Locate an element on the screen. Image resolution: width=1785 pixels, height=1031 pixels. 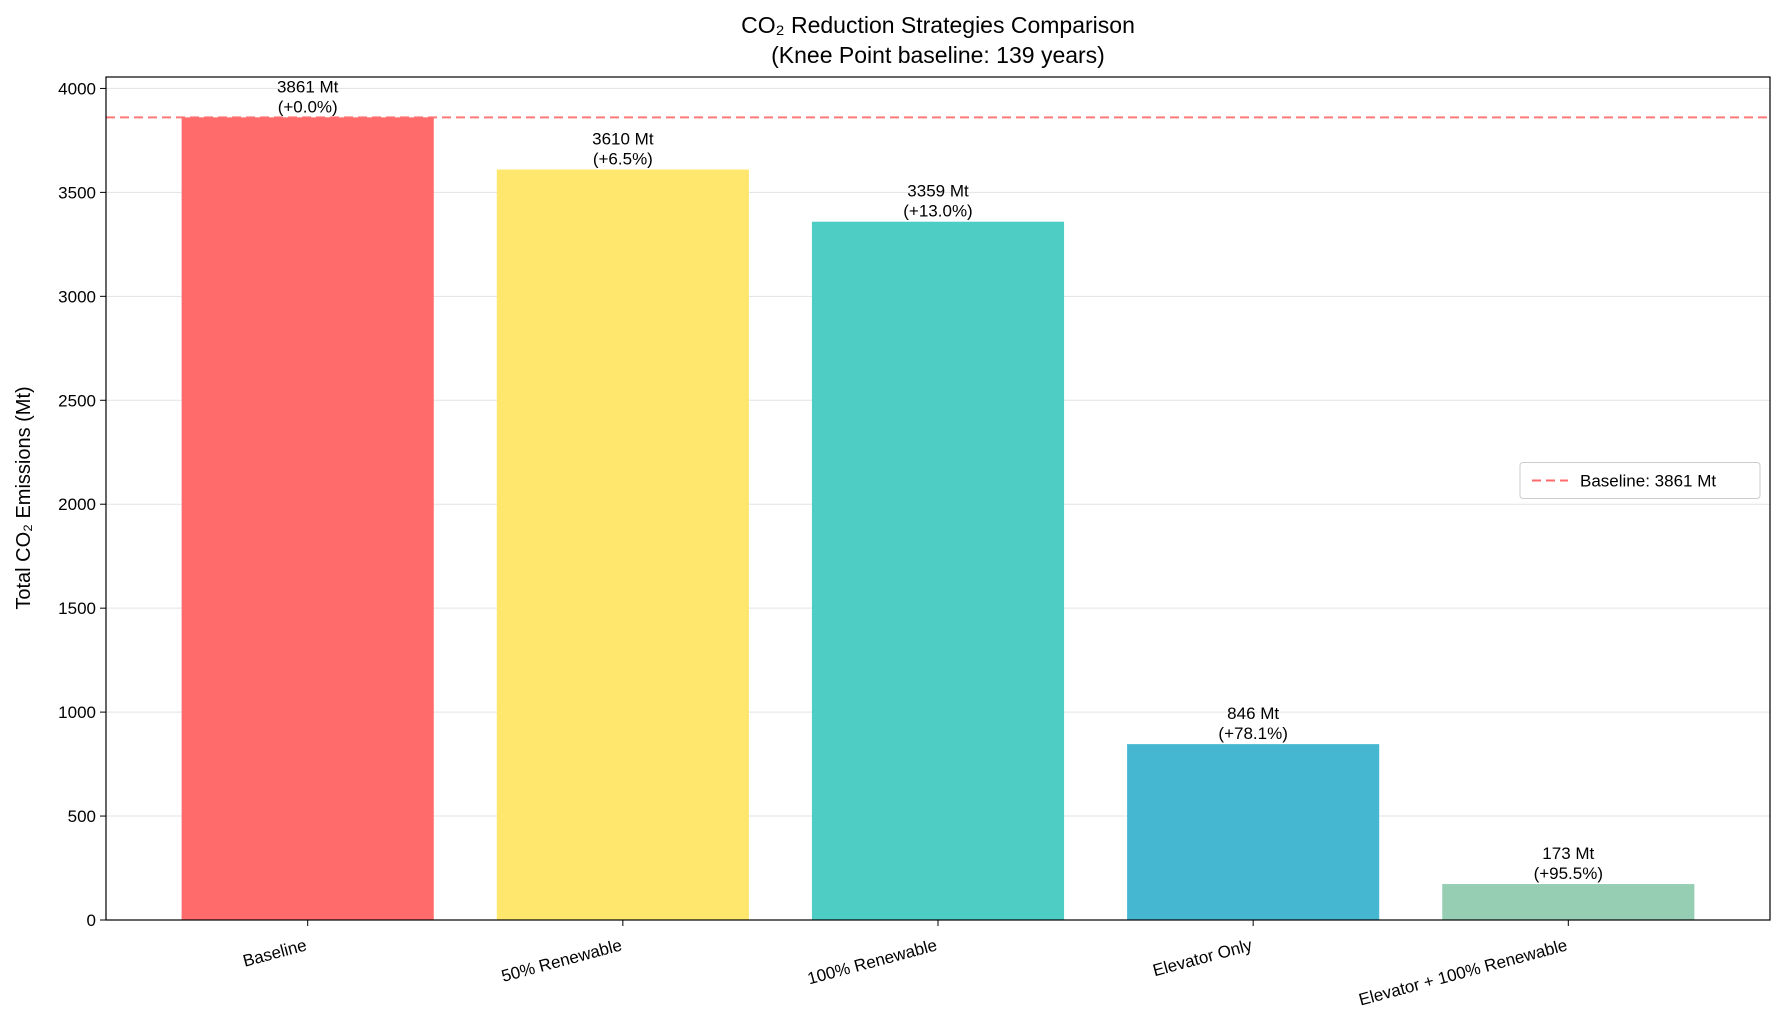
y-tick-label: 3000 is located at coordinates (77, 296).